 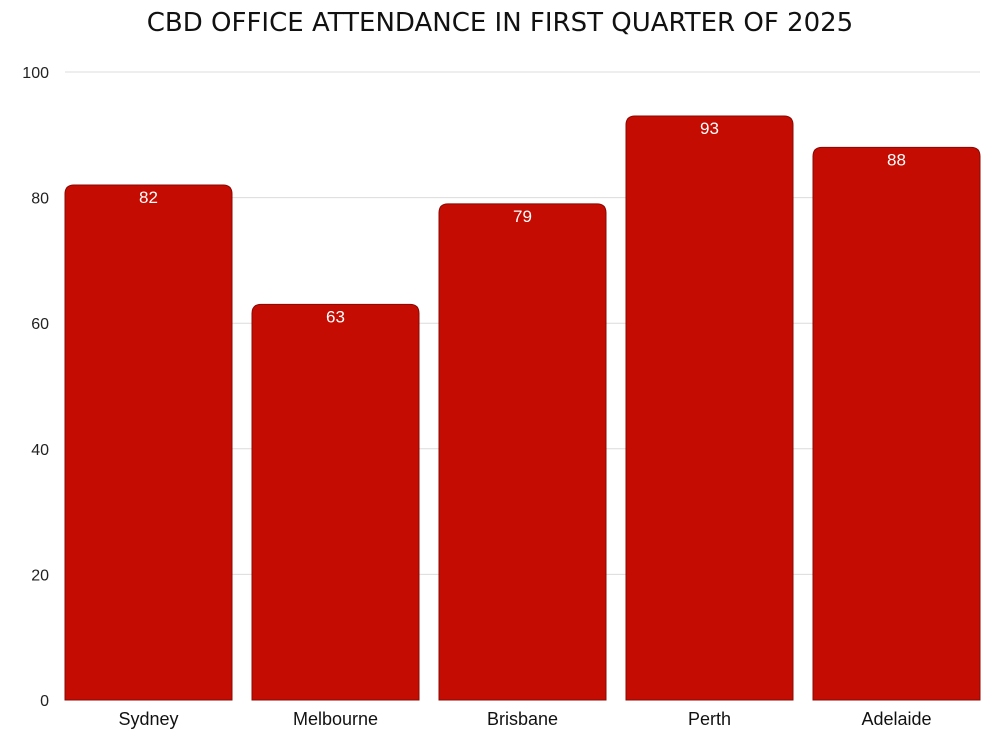 I want to click on data-label-adelaide: 88, so click(x=896, y=159).